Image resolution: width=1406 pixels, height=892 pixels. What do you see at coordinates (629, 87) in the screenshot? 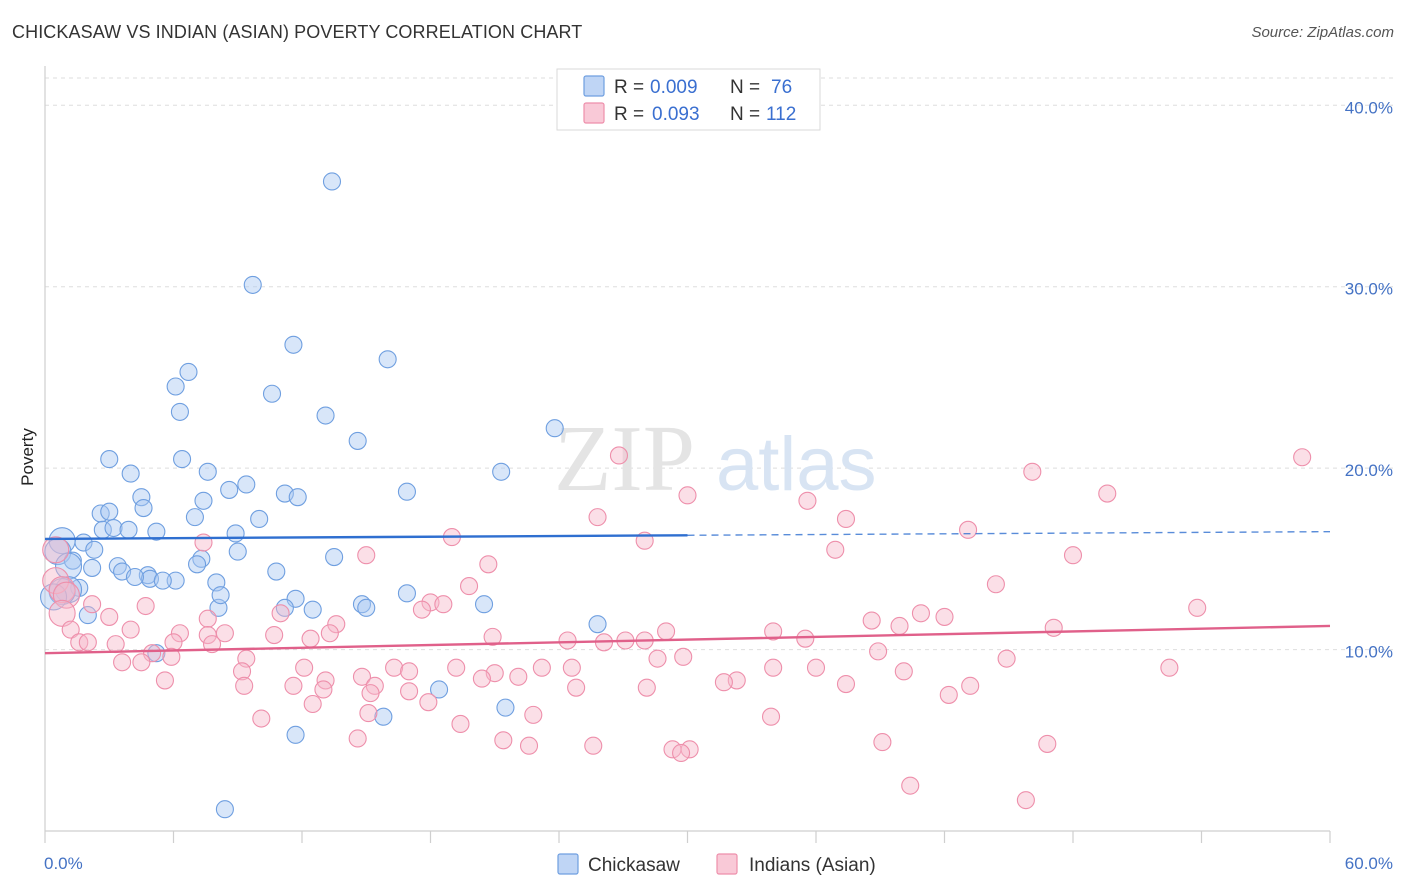
I see `legend-r-label-1: R =` at bounding box center [629, 87].